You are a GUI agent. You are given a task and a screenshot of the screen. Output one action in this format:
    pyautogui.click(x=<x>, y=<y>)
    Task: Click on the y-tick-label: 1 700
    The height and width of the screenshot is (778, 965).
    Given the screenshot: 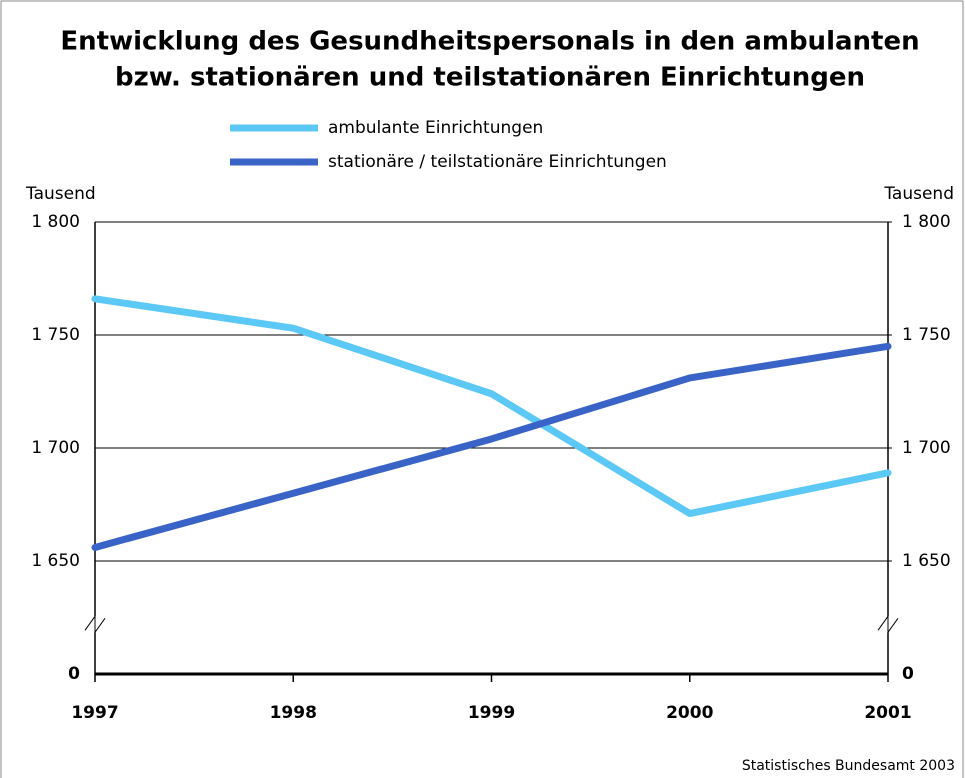 What is the action you would take?
    pyautogui.click(x=55, y=448)
    